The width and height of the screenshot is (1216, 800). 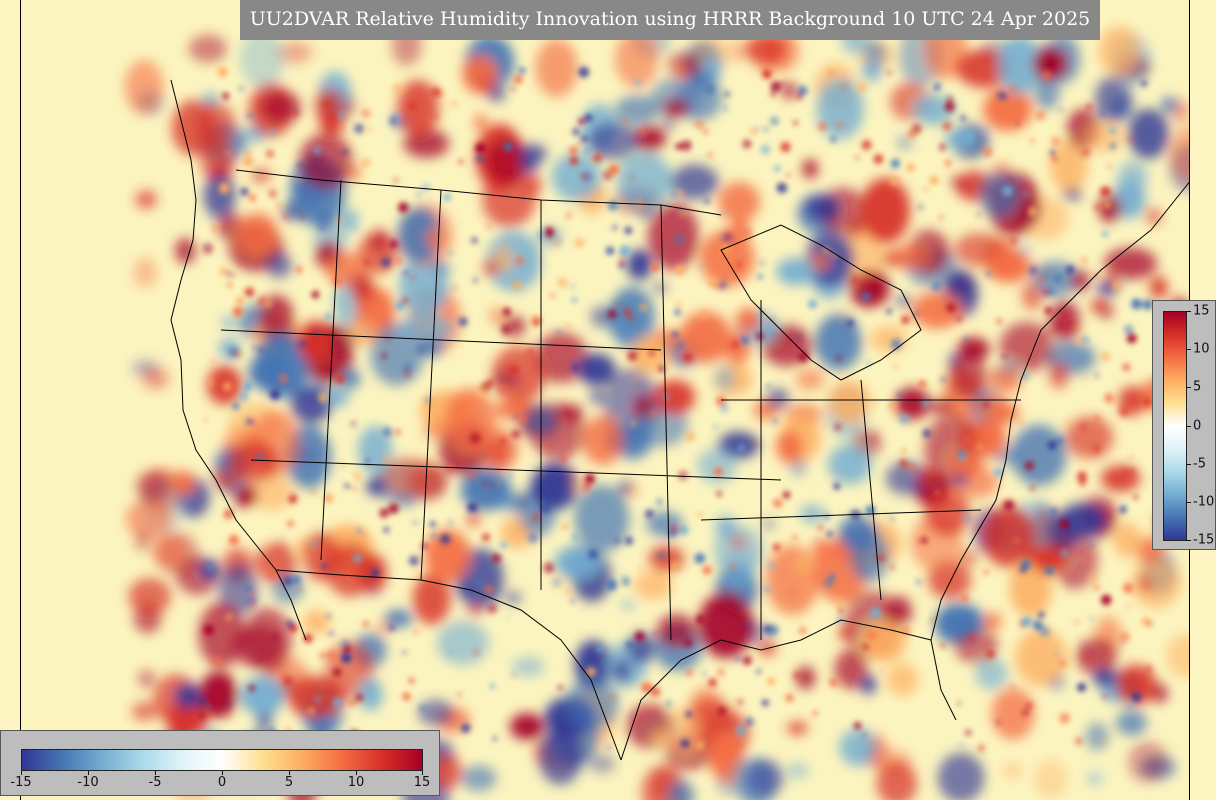 What do you see at coordinates (821, 302) in the screenshot?
I see `great-lakes-outline` at bounding box center [821, 302].